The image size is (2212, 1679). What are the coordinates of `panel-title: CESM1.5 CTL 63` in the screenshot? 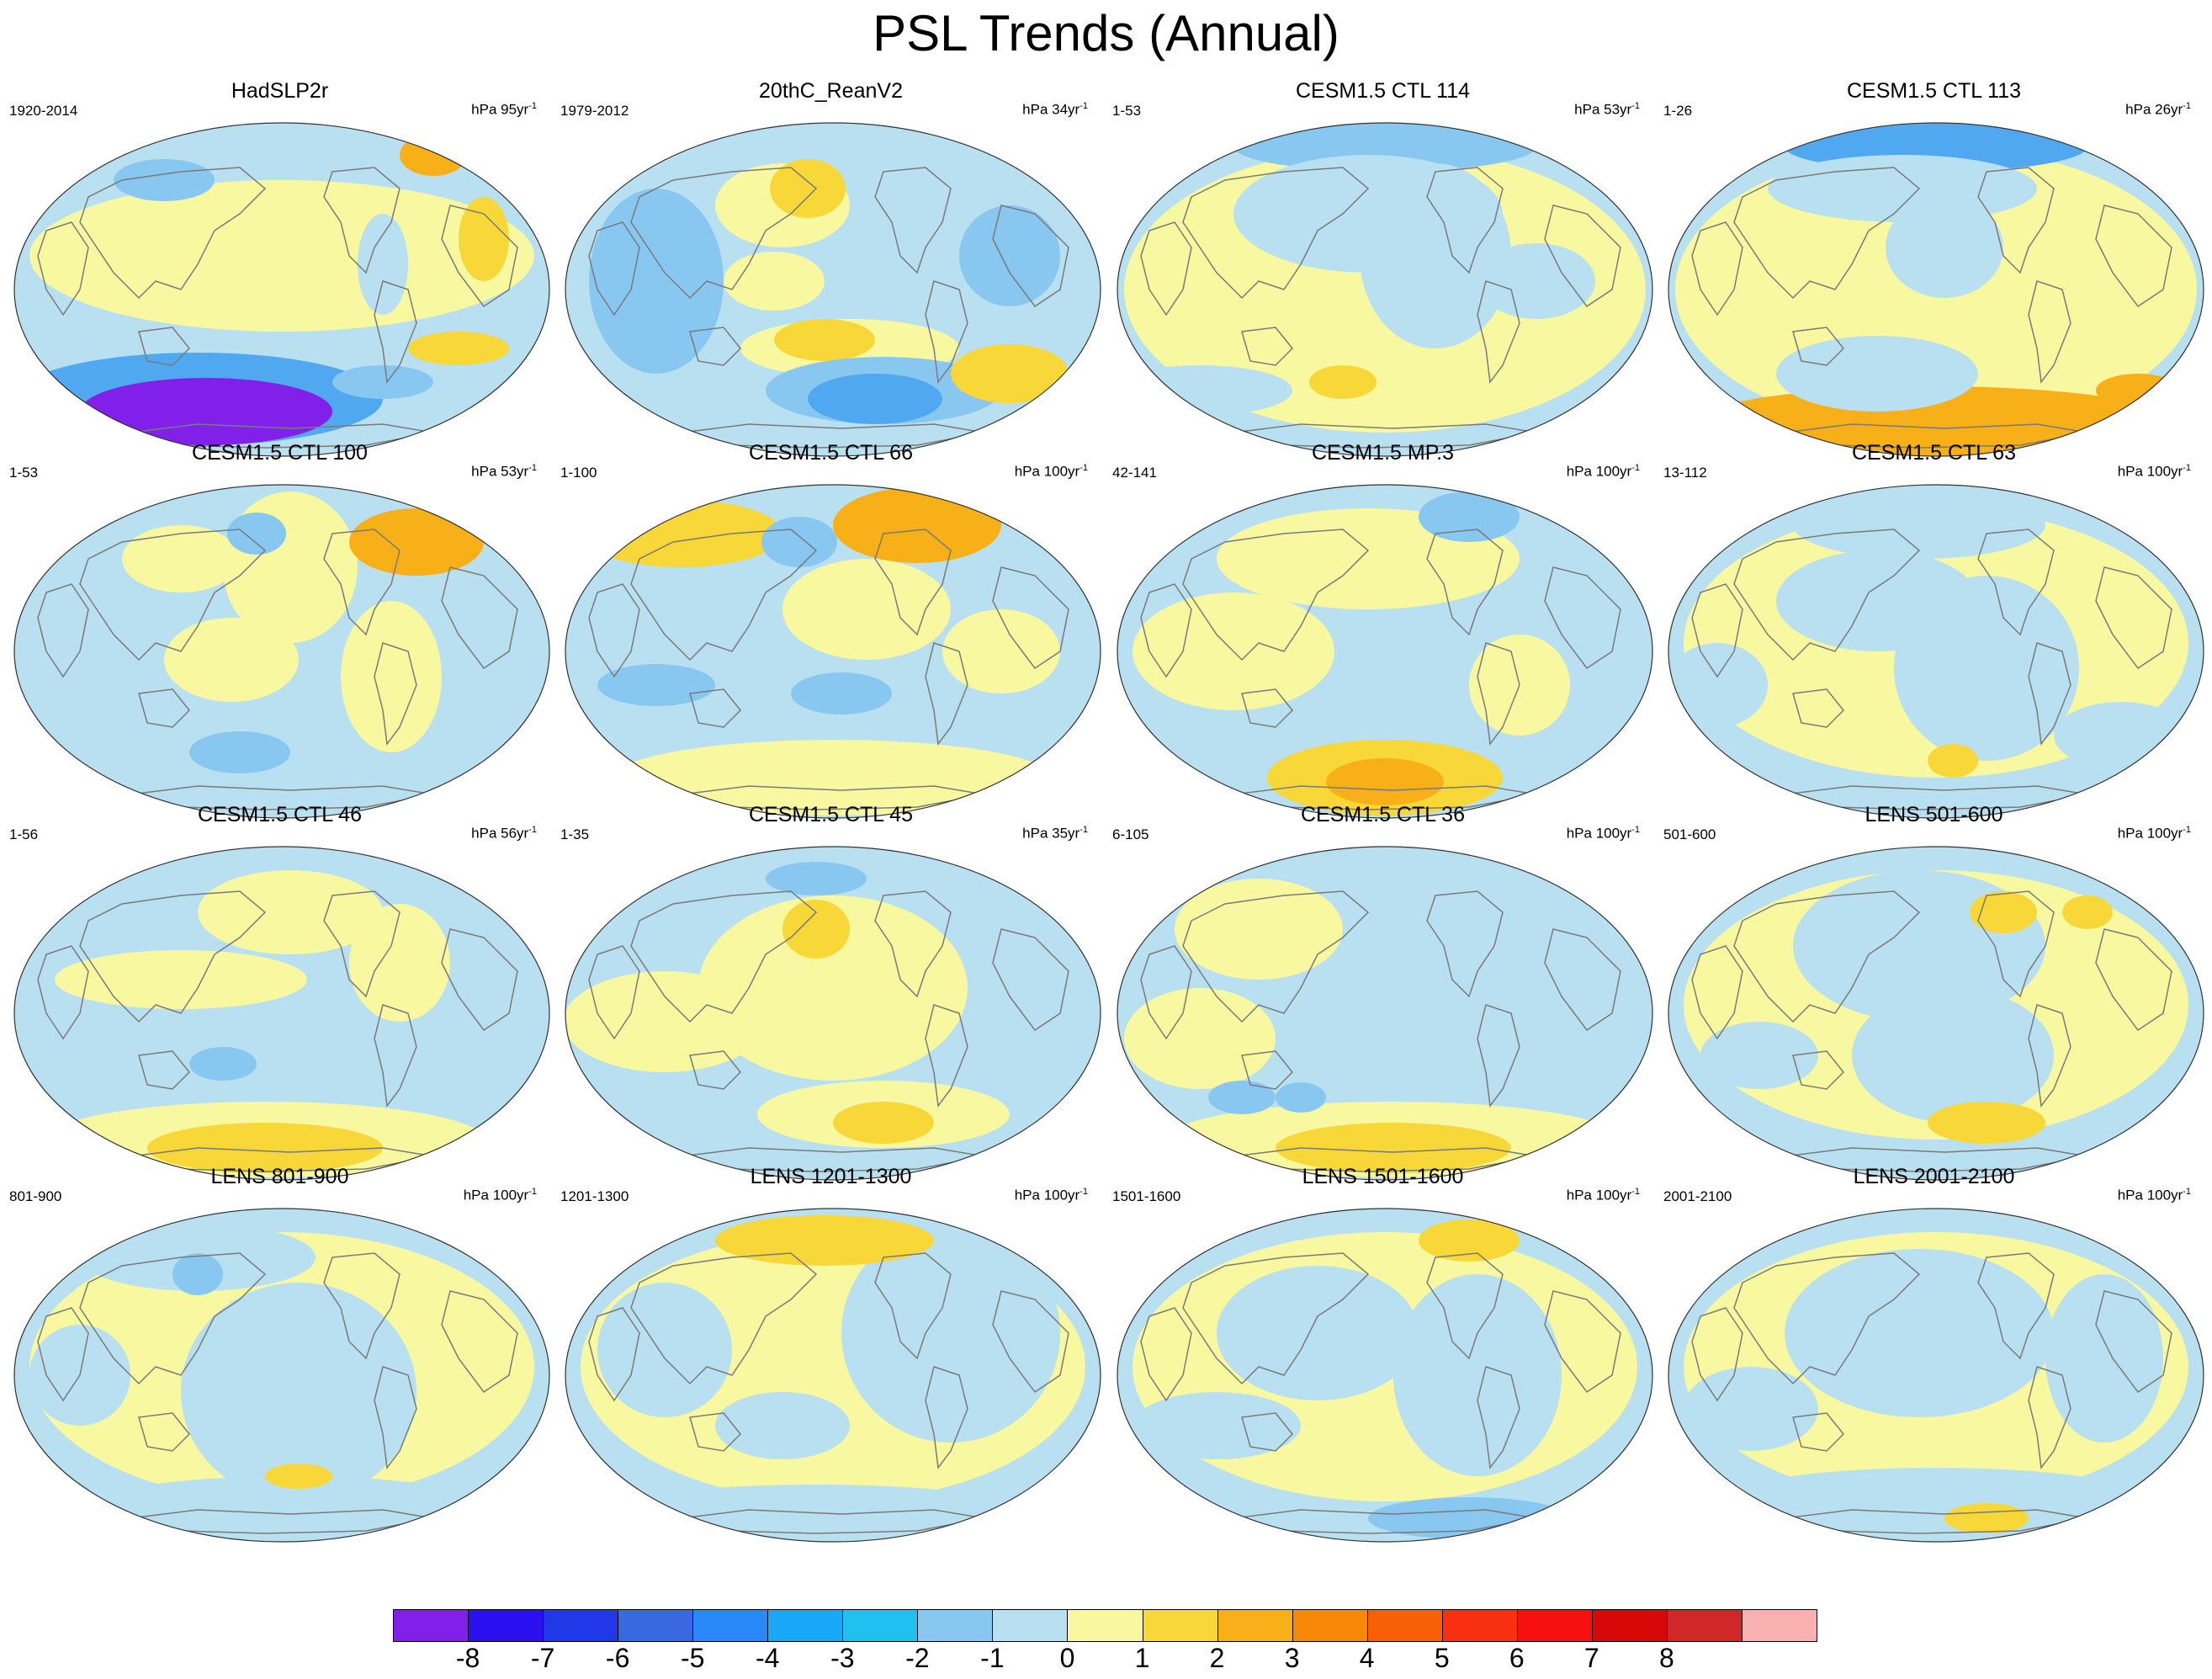 It's located at (1934, 453).